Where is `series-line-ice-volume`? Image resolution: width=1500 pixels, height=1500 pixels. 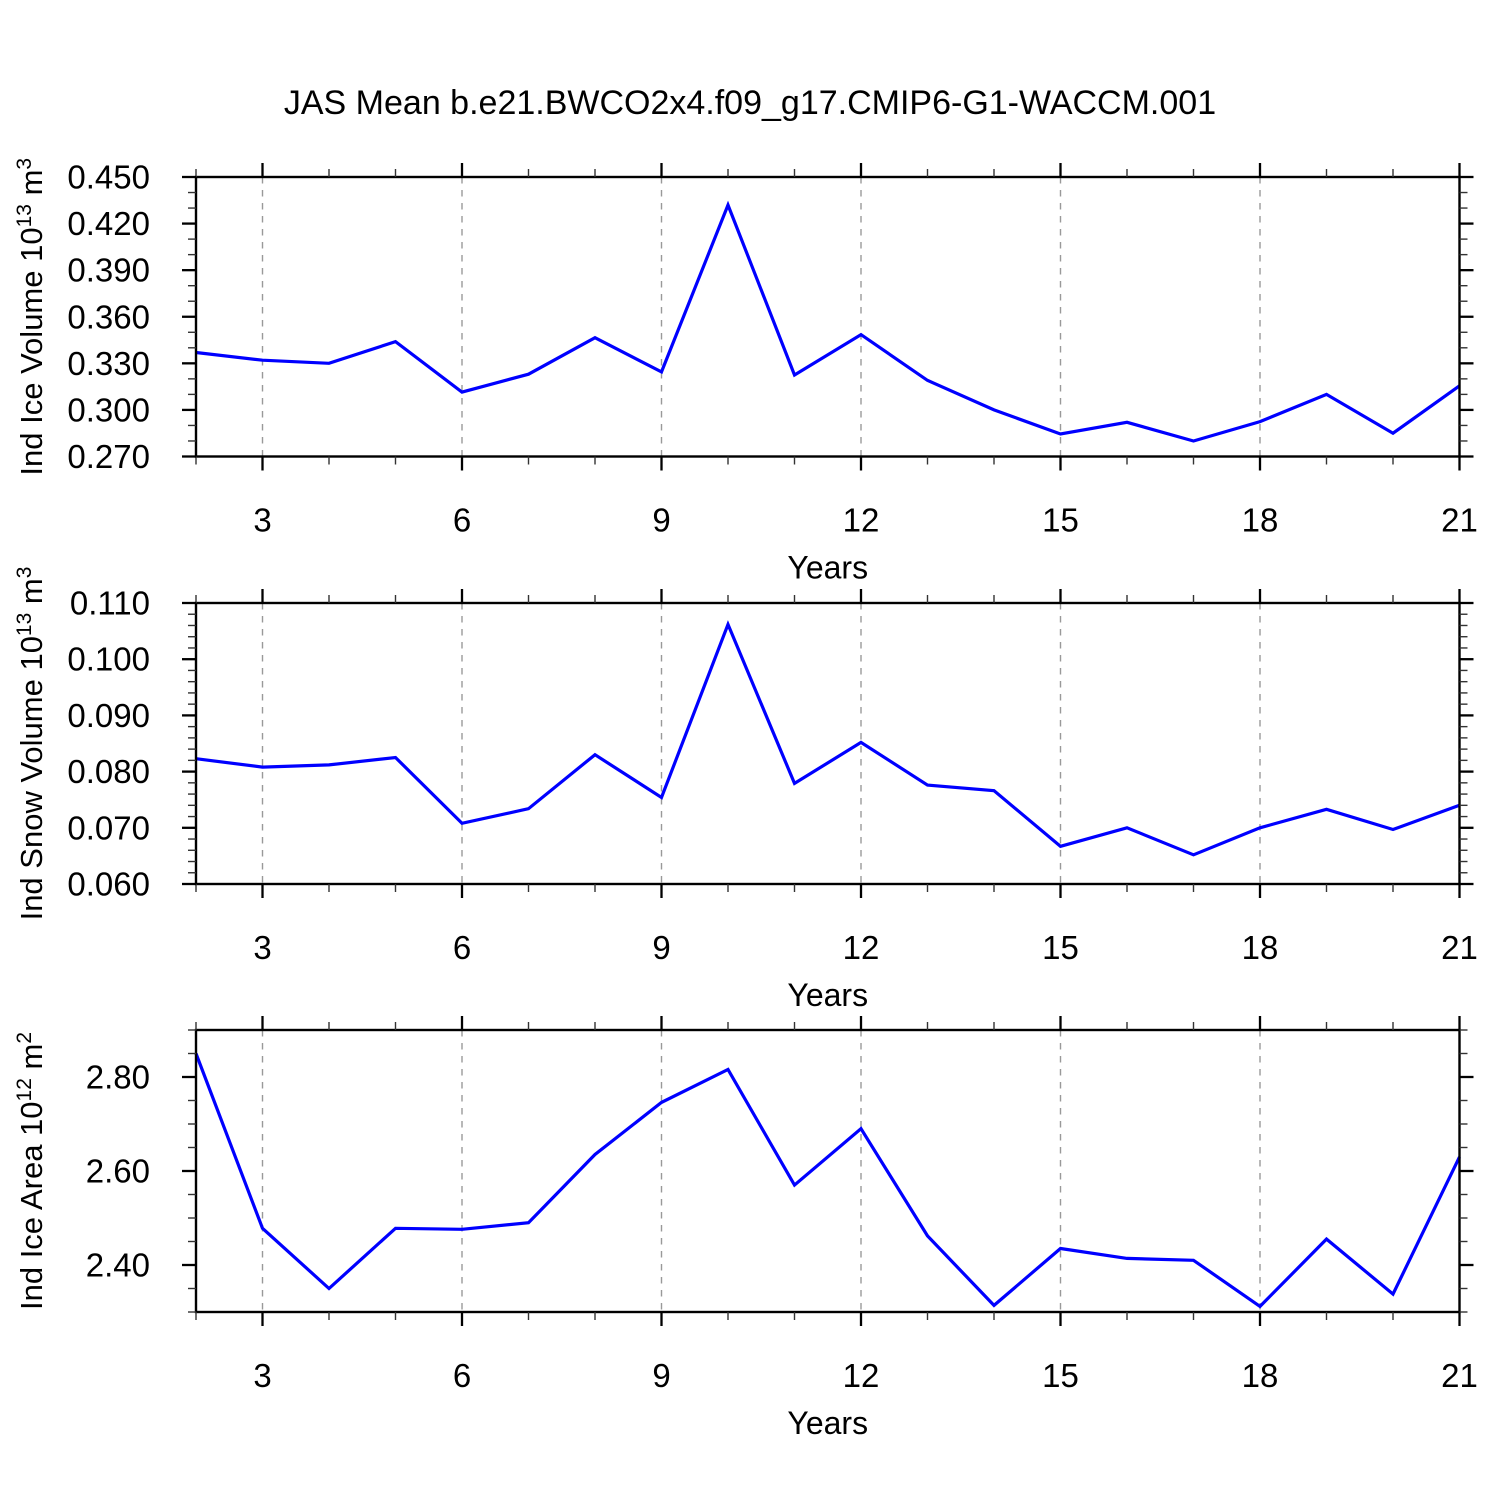 series-line-ice-volume is located at coordinates (828, 321).